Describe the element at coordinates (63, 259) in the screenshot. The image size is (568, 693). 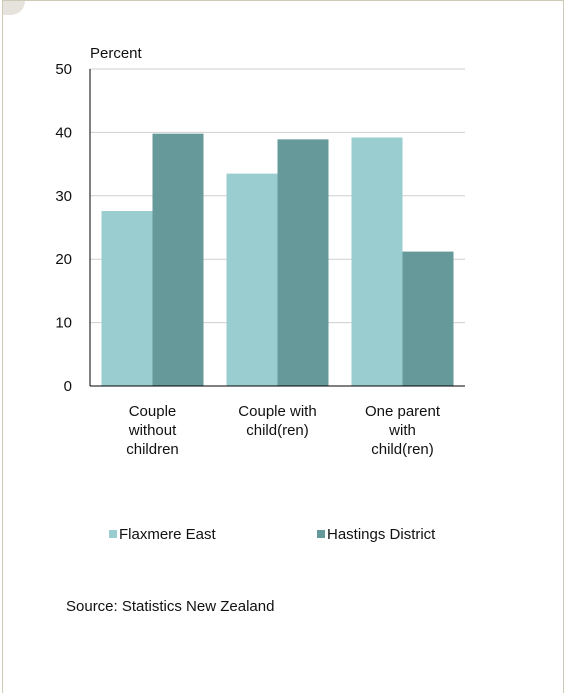
I see `y-tick-label: 20` at that location.